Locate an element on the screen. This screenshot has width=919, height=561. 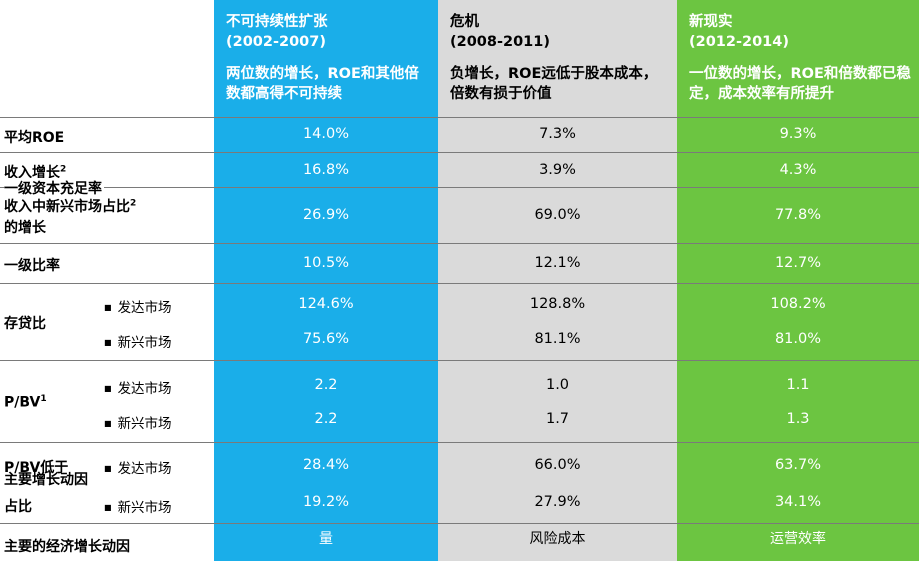
cell-roe: 9.3% is located at coordinates (798, 134).